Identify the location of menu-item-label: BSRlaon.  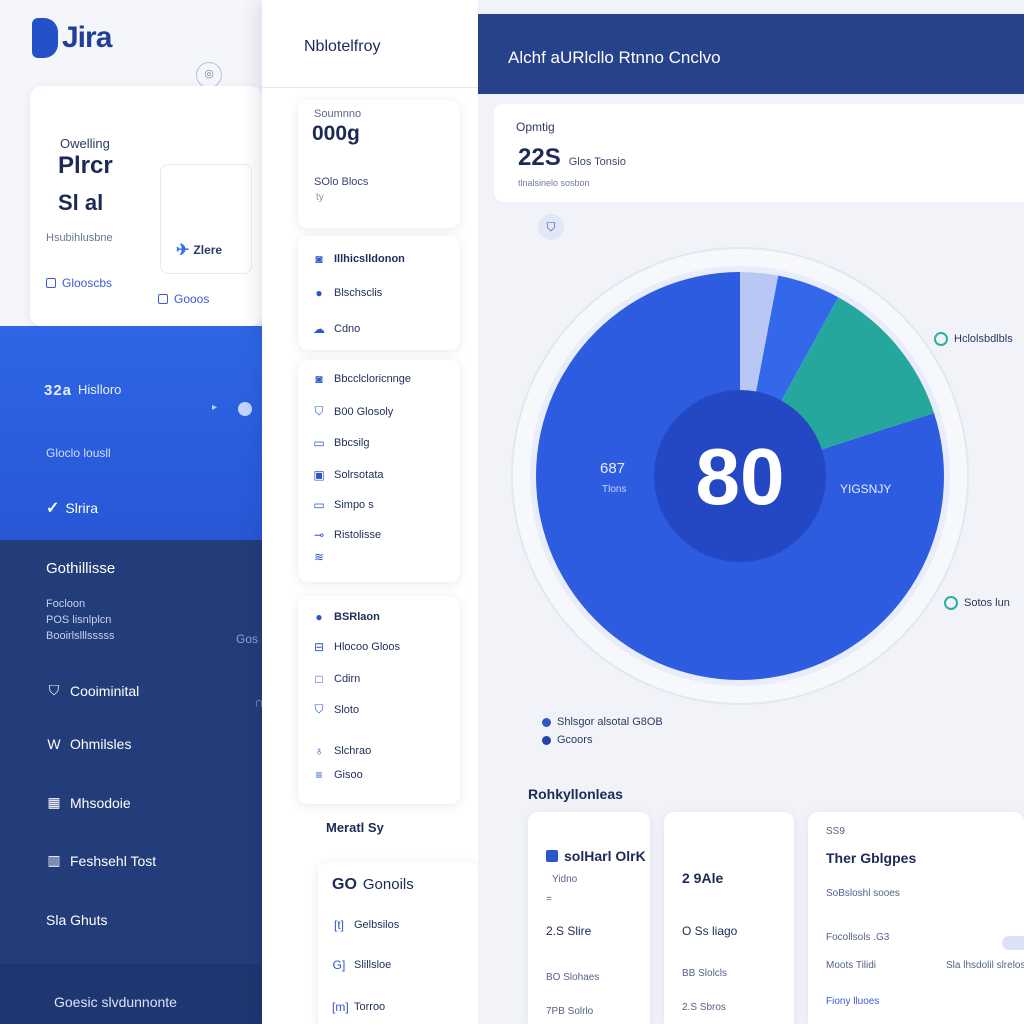
(357, 617).